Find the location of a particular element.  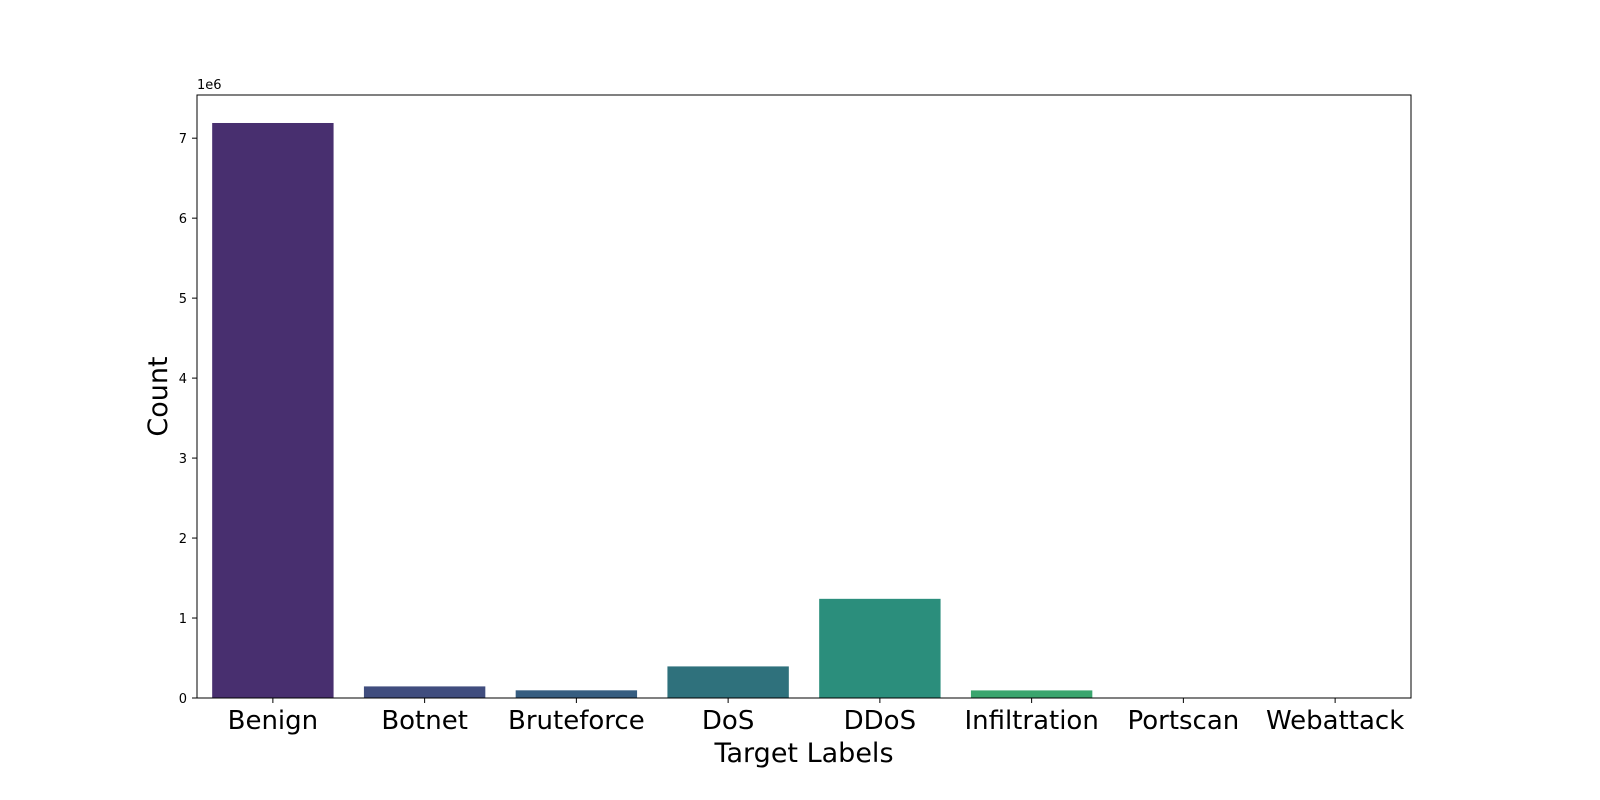

y-axis-ticks: 0 1 2 3 4 5 6 7 is located at coordinates (188, 419).